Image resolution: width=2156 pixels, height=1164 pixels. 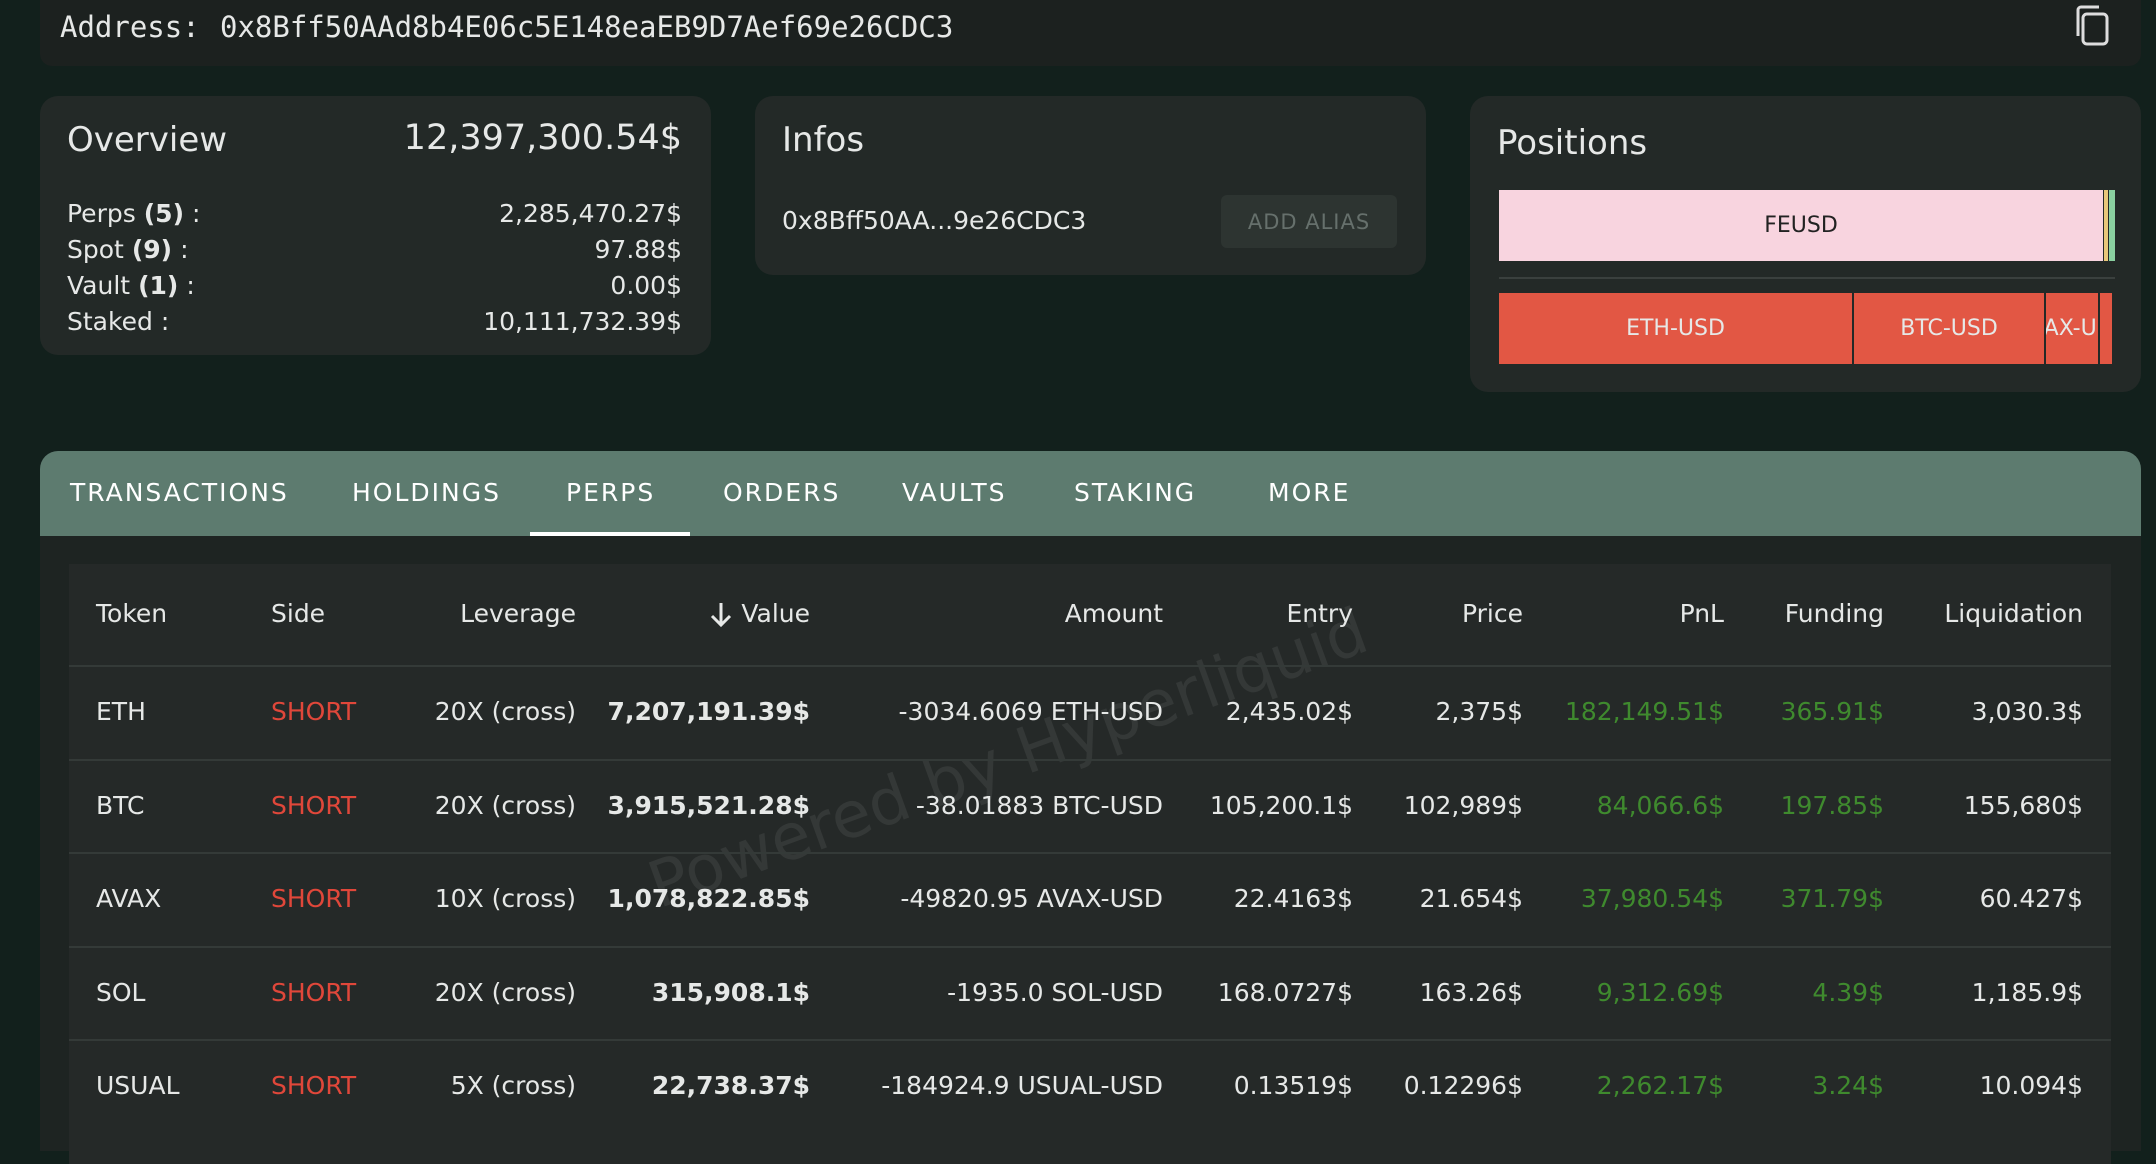 What do you see at coordinates (298, 613) in the screenshot?
I see `column-header: Side` at bounding box center [298, 613].